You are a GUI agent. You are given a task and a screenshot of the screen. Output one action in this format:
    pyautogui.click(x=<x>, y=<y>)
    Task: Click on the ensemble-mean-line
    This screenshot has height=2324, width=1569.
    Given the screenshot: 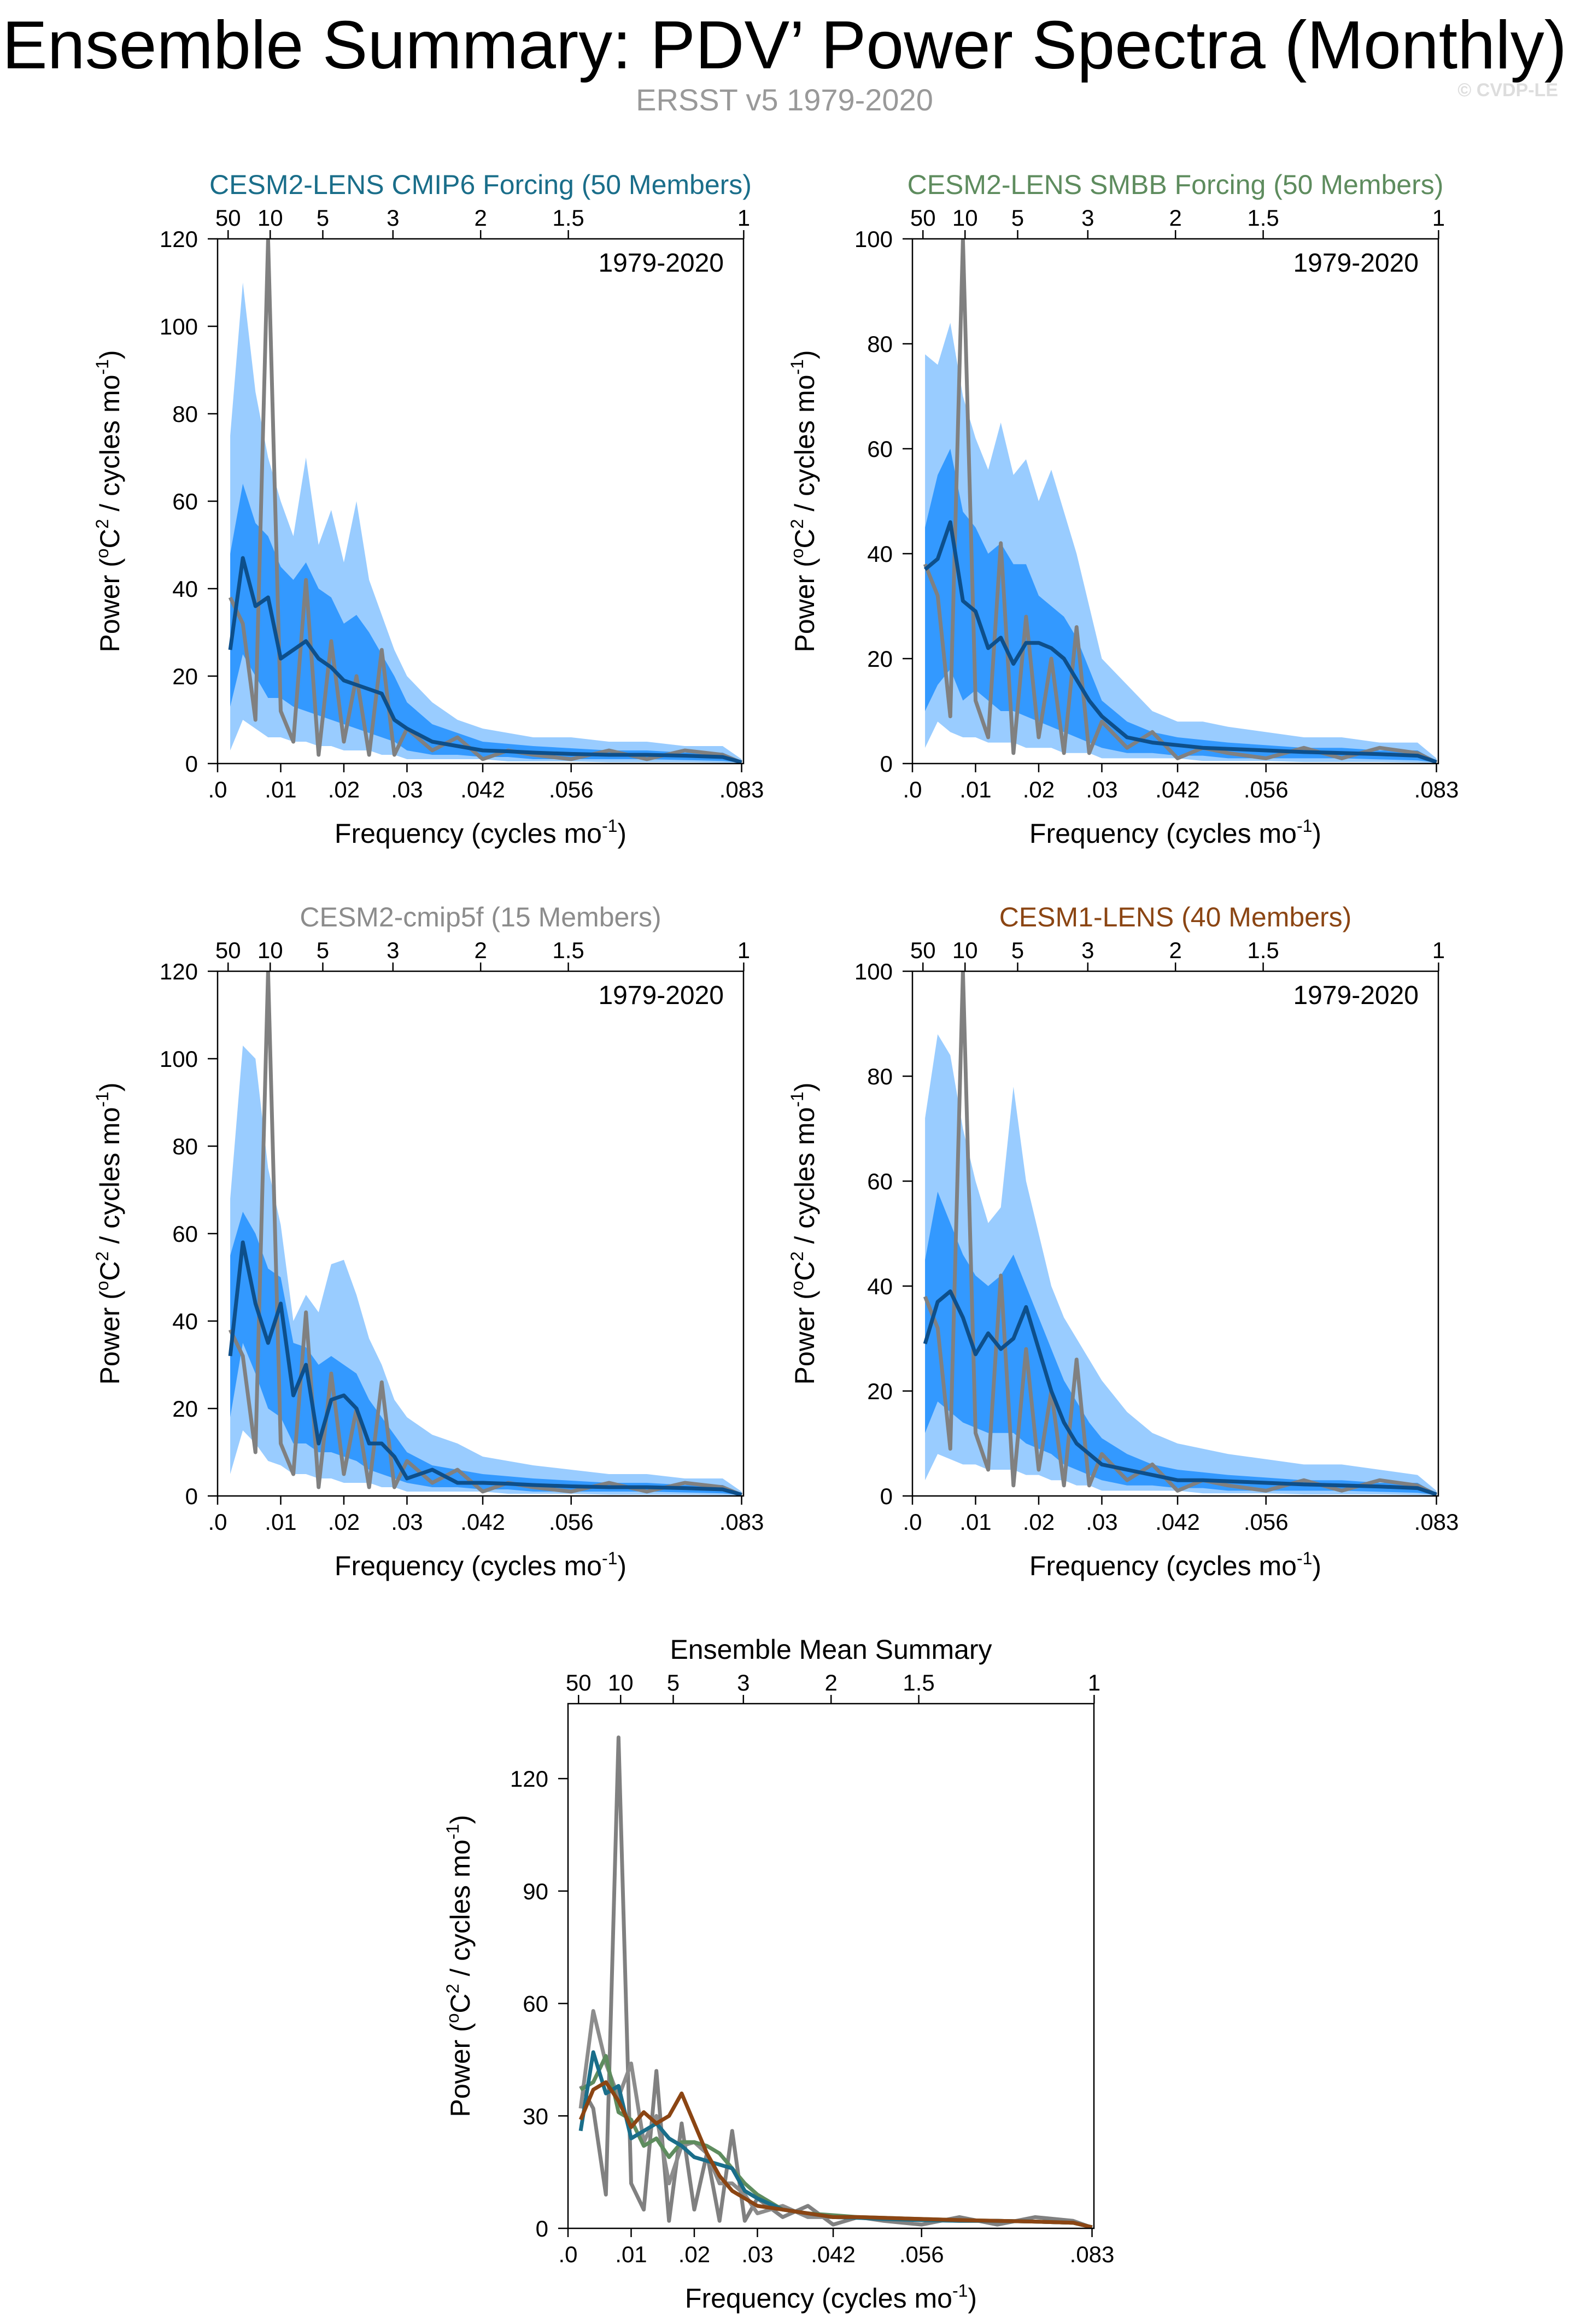 What is the action you would take?
    pyautogui.click(x=485, y=660)
    